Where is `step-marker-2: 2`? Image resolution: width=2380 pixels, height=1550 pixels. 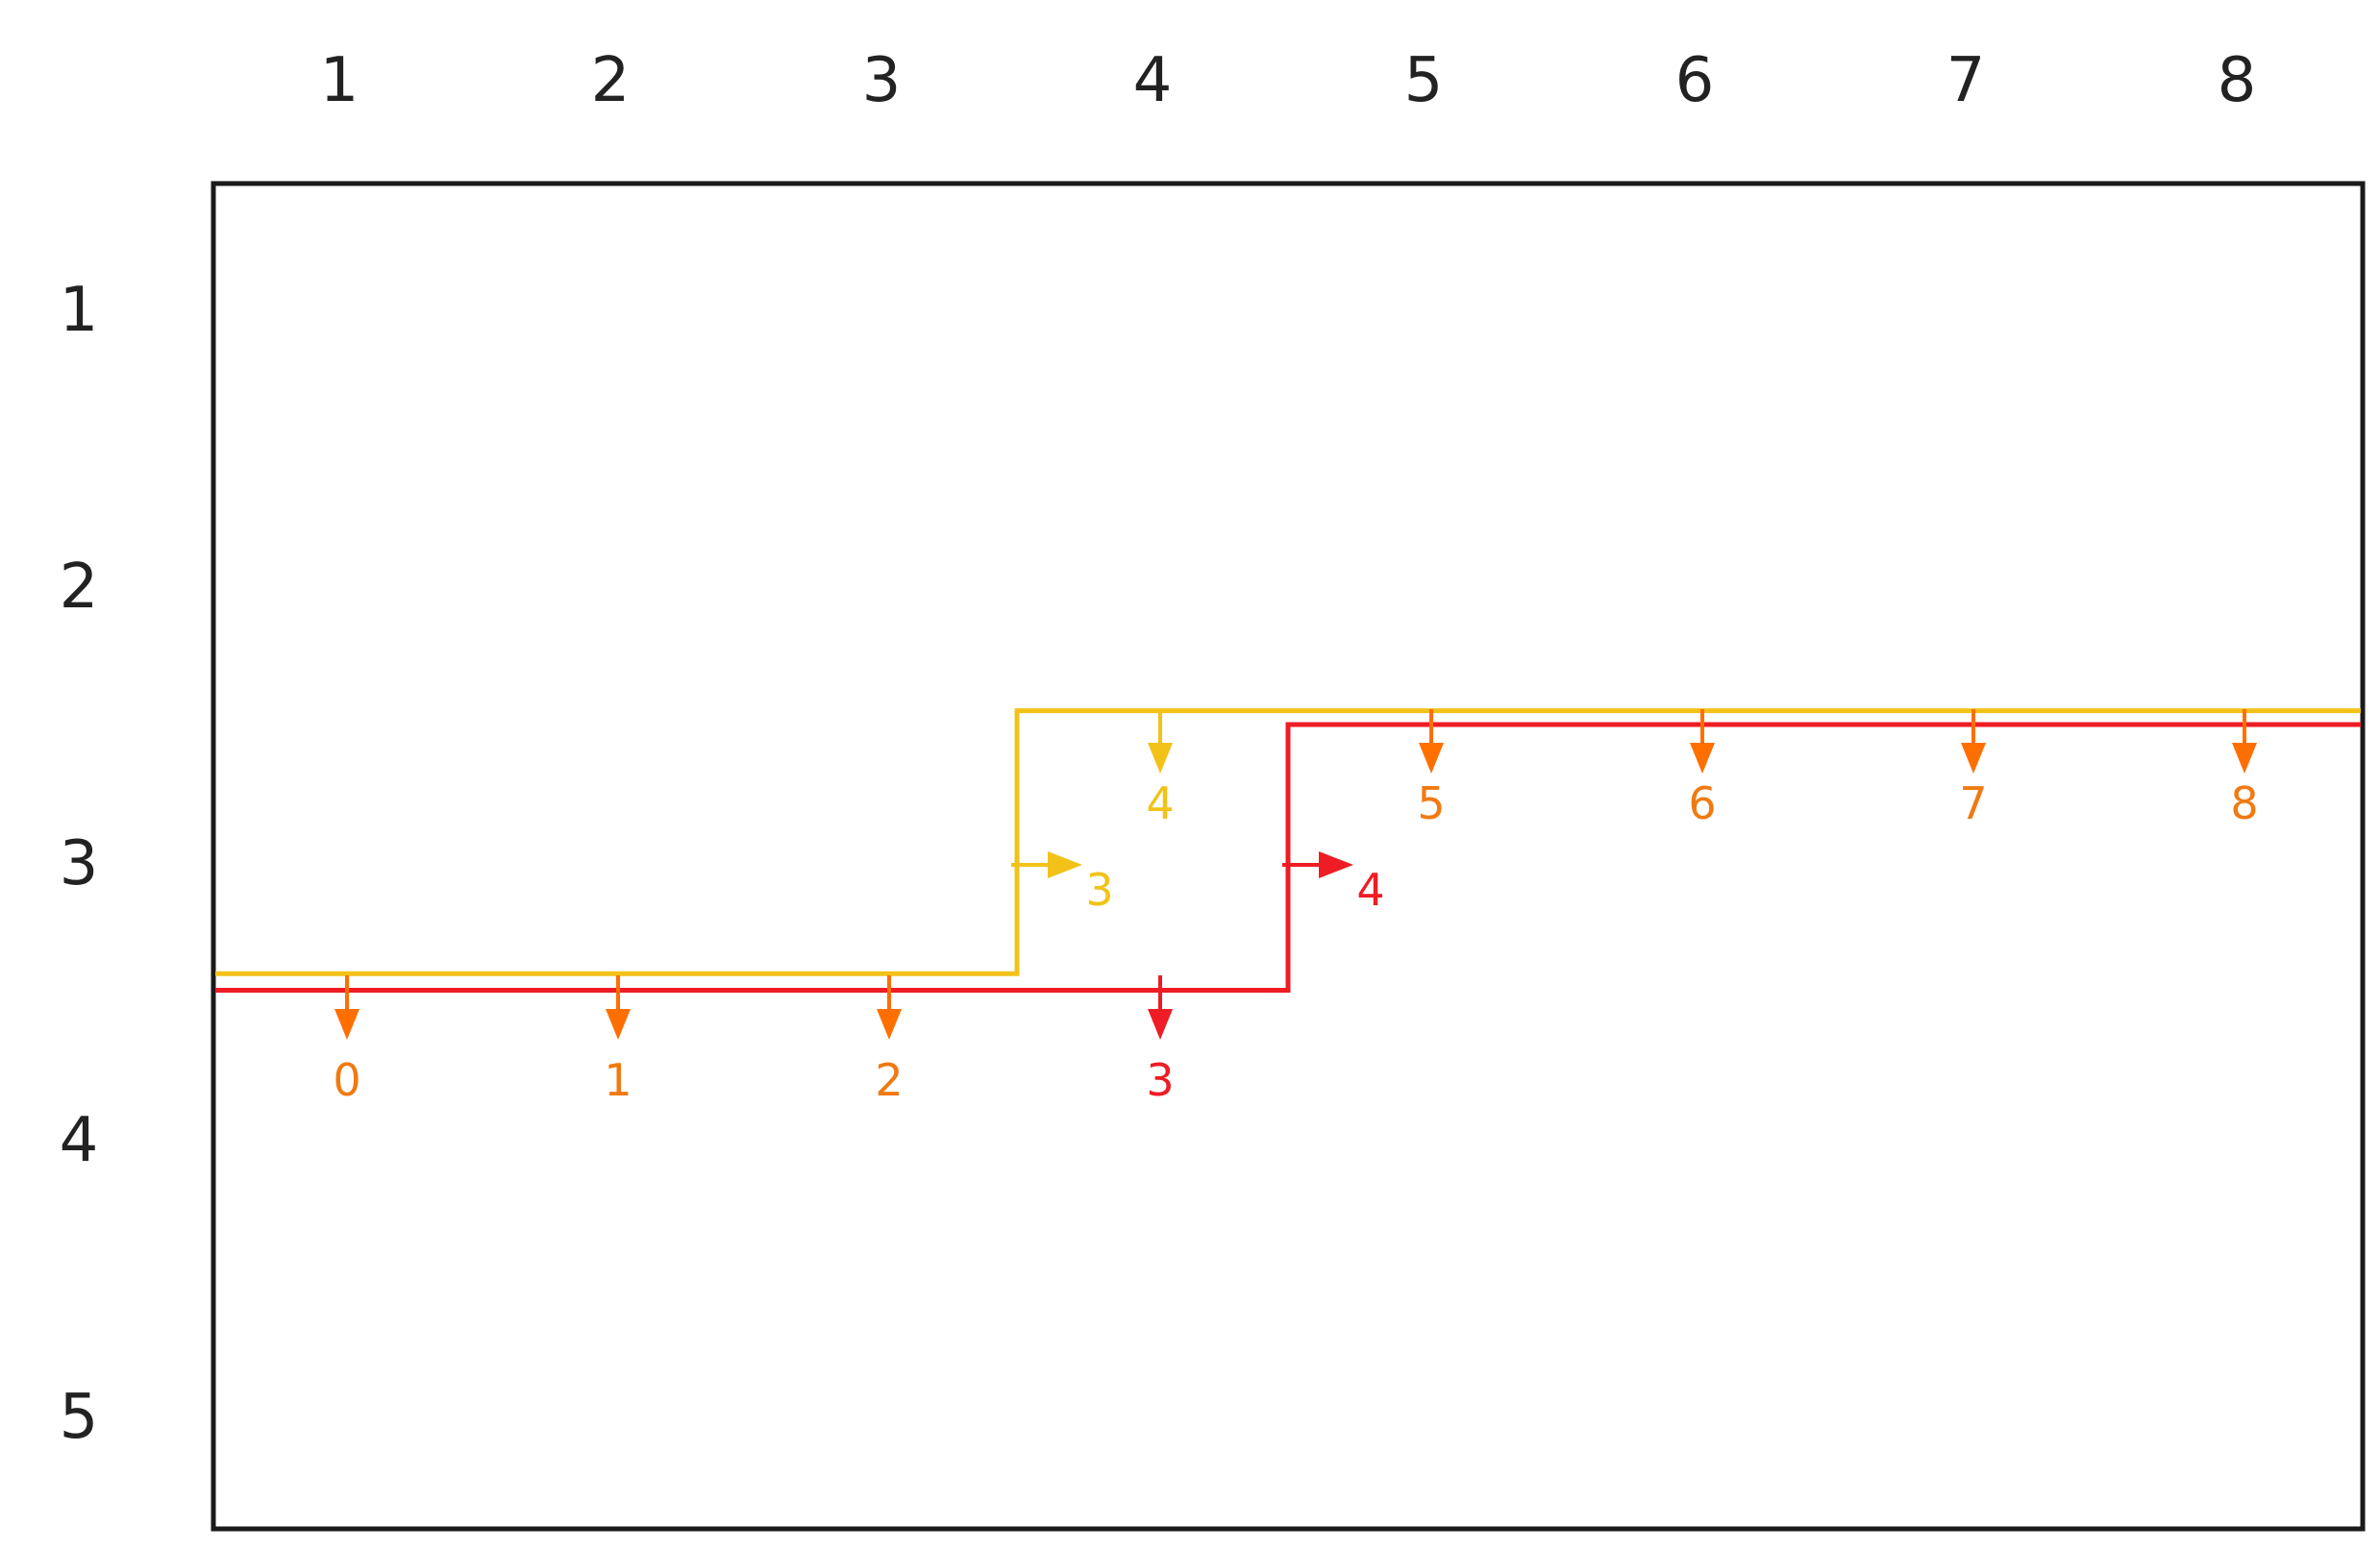 step-marker-2: 2 is located at coordinates (889, 1040).